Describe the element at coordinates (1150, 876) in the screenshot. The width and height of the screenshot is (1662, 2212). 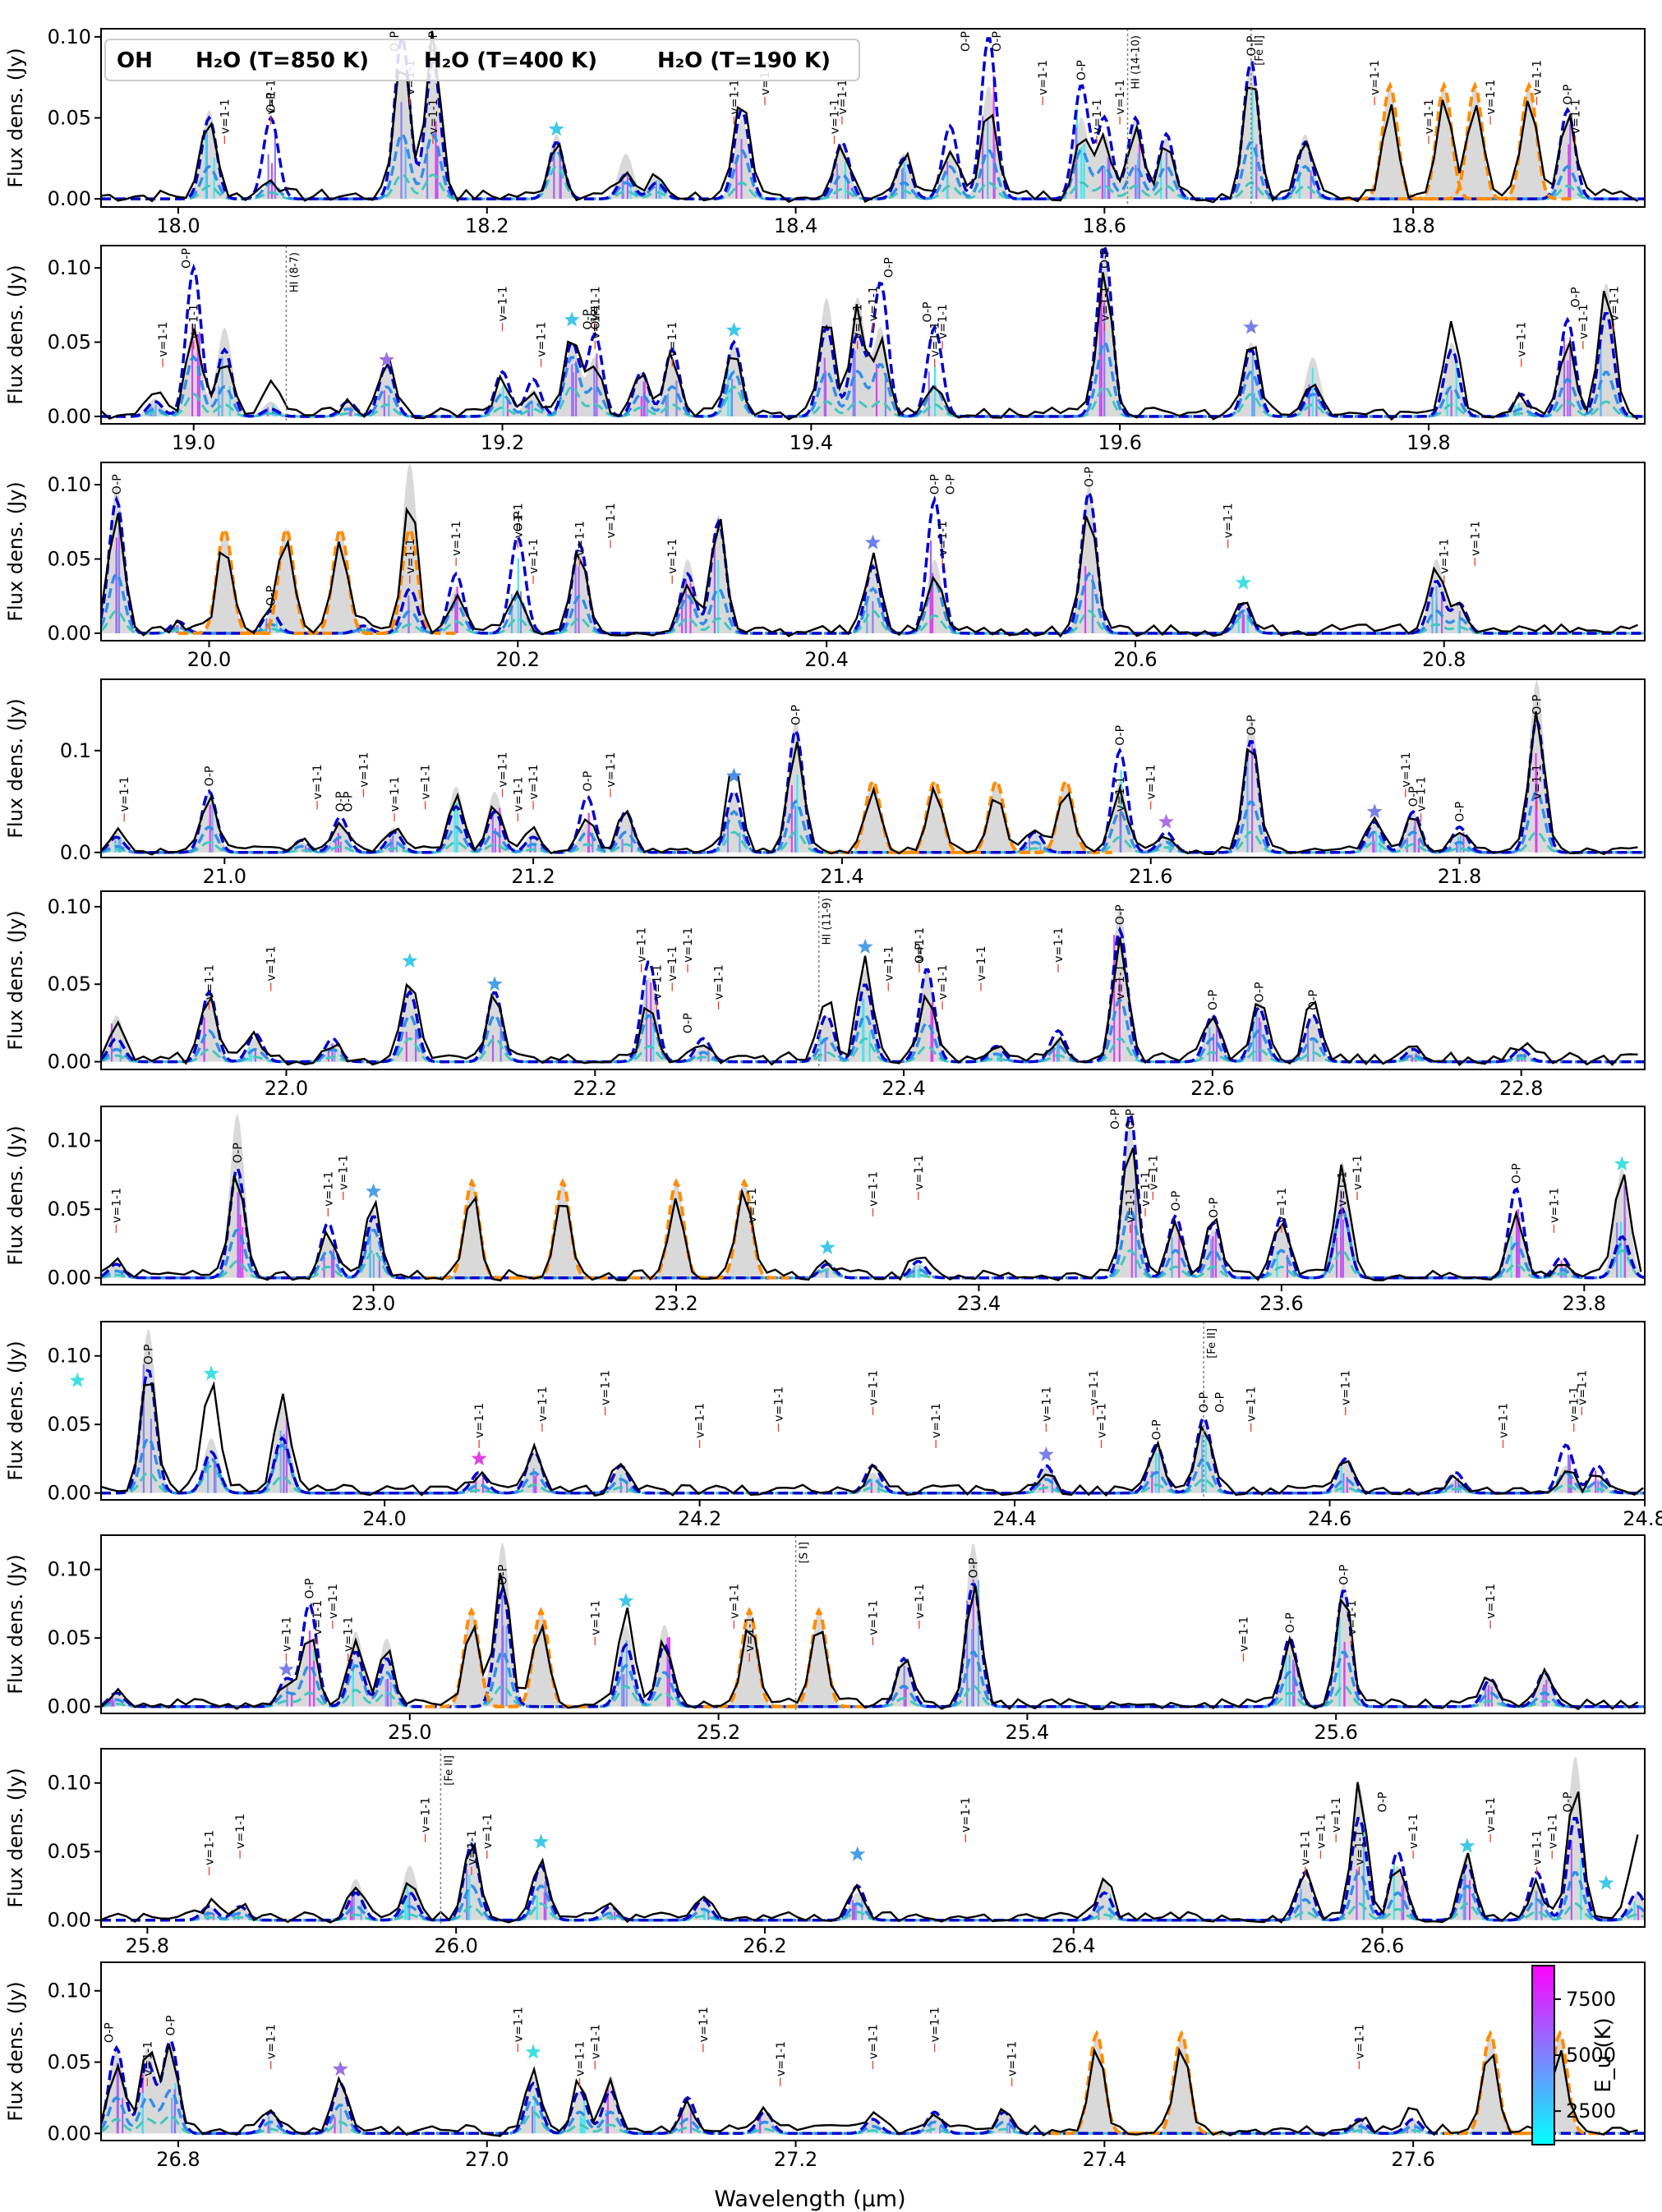
I see `x-tick-label: 21.6` at that location.